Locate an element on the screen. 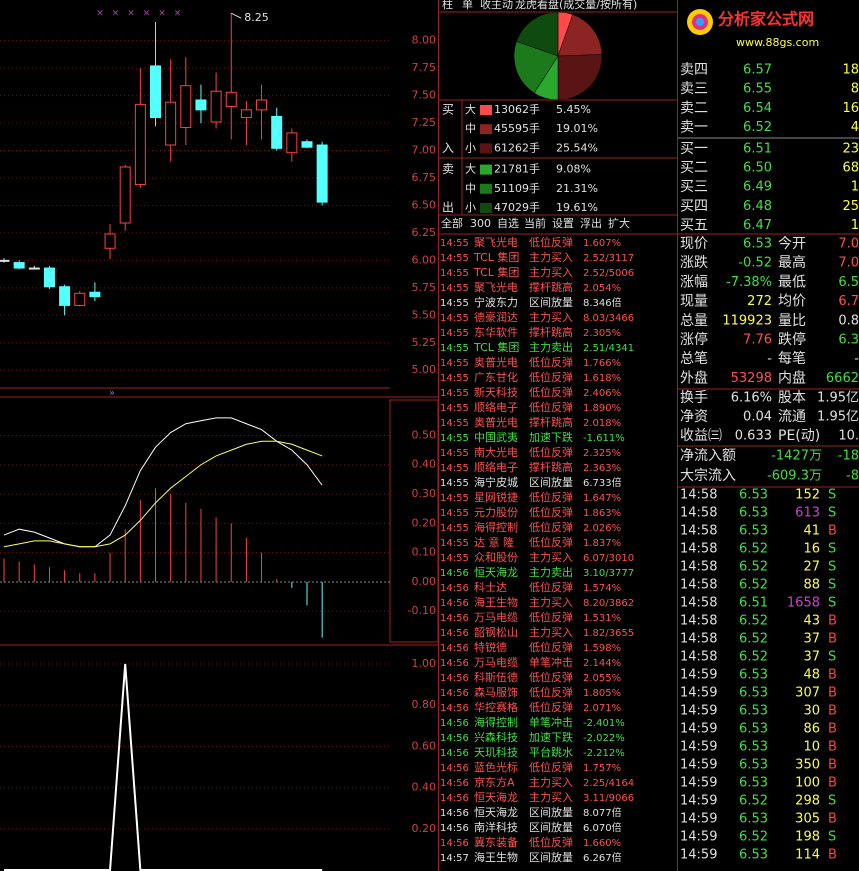 The width and height of the screenshot is (859, 871). toolbar-item: 浮出 is located at coordinates (591, 223).